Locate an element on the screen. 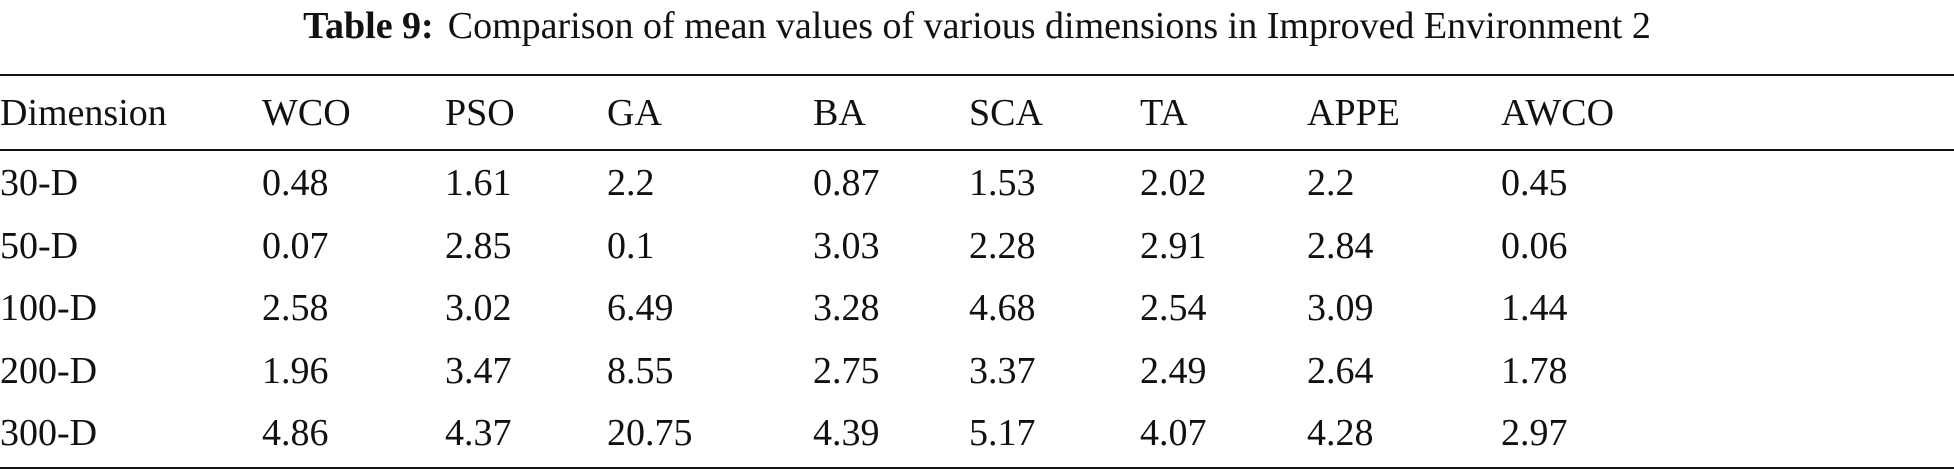 Image resolution: width=1954 pixels, height=475 pixels. header-ba: BA is located at coordinates (839, 113).